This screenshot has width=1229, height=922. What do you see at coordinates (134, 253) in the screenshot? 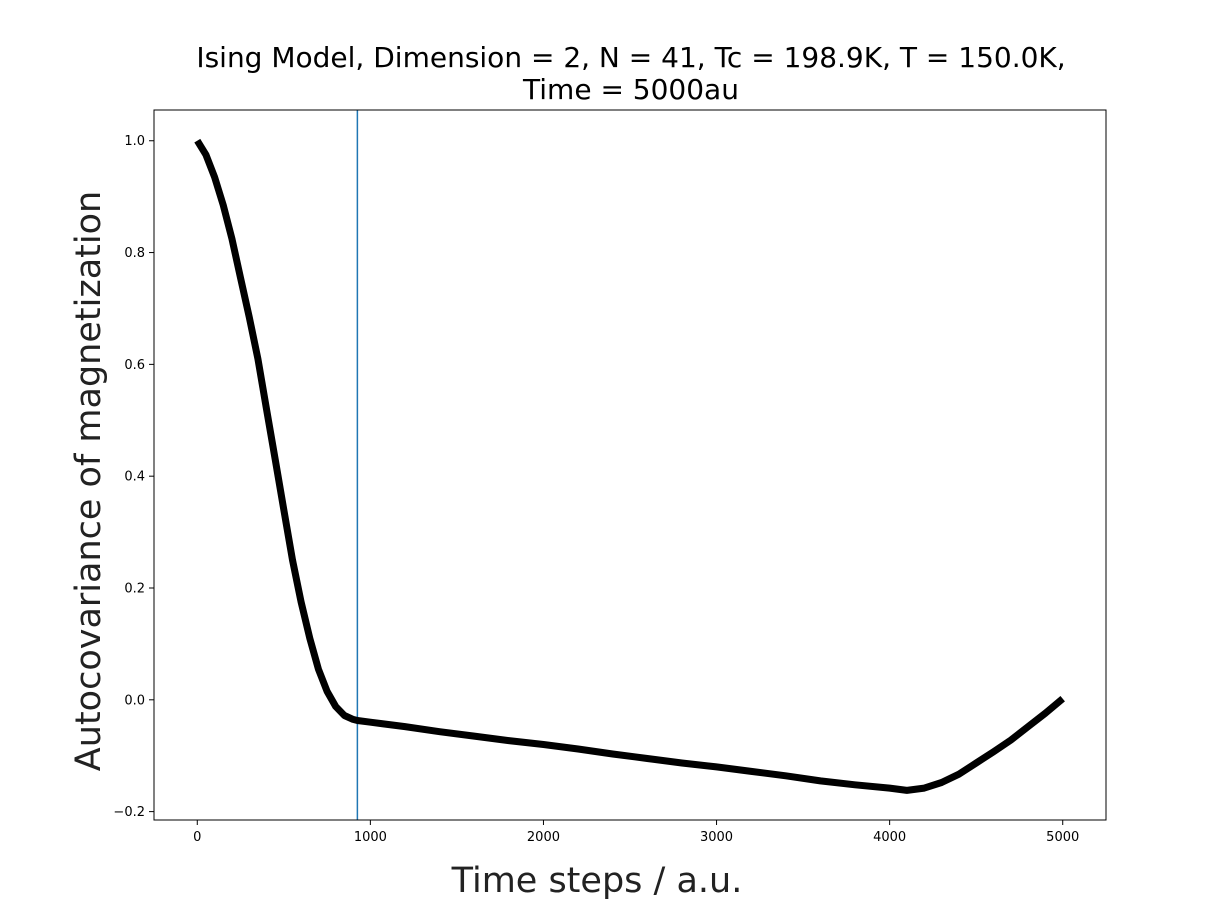
I see `y-tick-label: 0.8` at bounding box center [134, 253].